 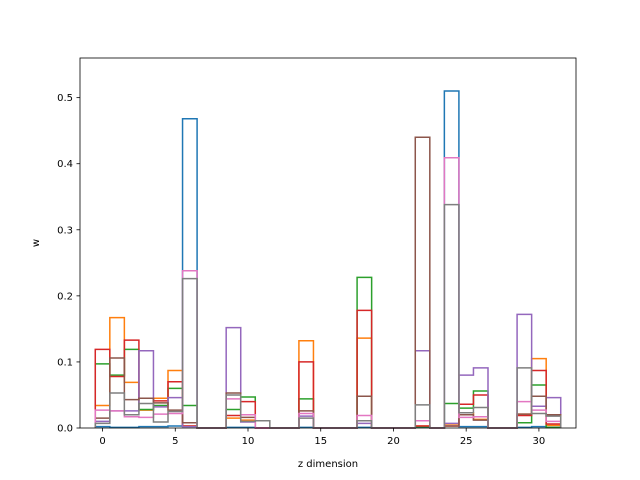 What do you see at coordinates (65, 230) in the screenshot?
I see `y-tick-label: 0.3` at bounding box center [65, 230].